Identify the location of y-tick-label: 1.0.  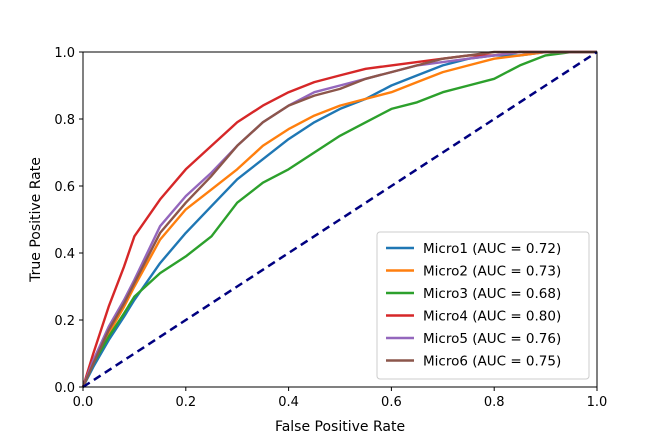
(64, 53).